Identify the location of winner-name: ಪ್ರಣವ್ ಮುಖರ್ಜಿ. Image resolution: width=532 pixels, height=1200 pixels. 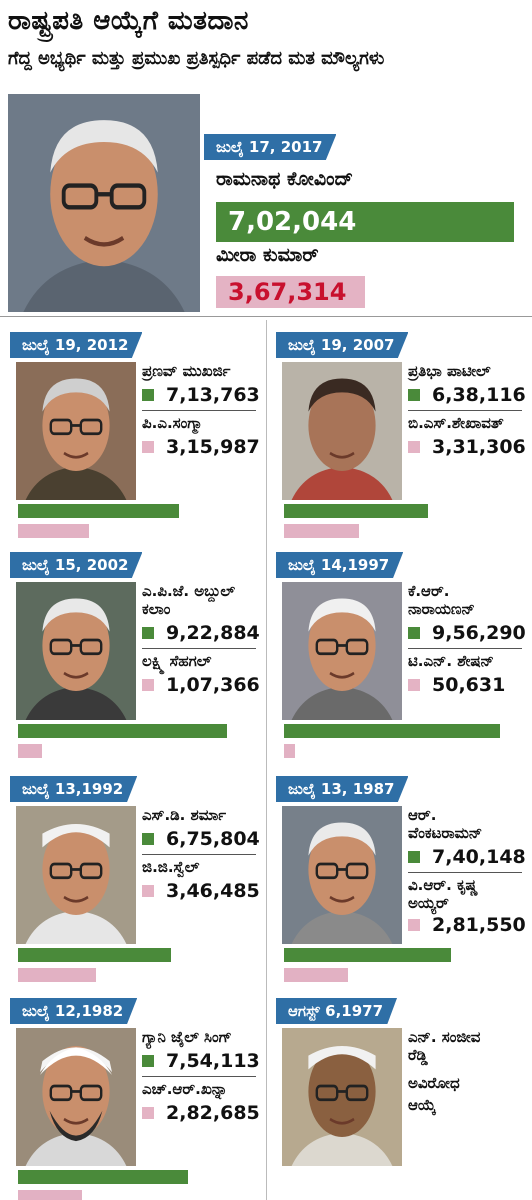
(186, 371).